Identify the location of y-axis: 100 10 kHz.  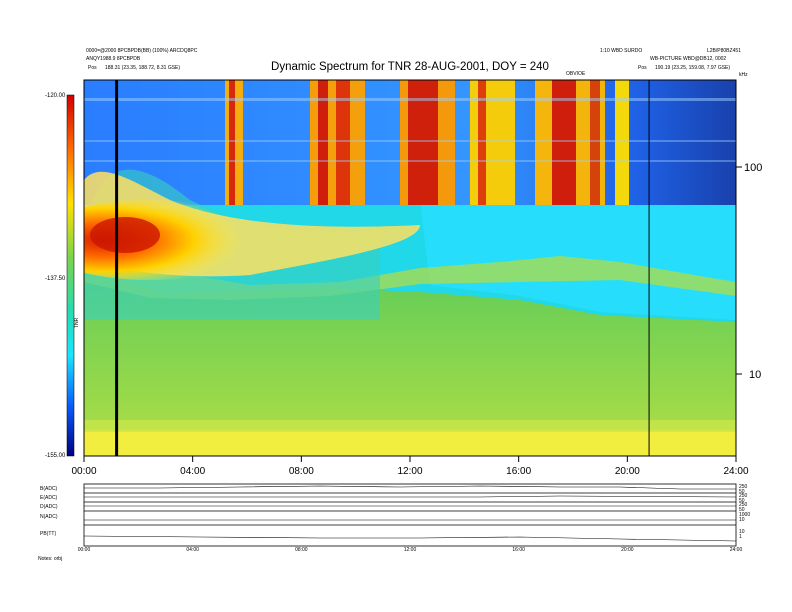
(749, 226).